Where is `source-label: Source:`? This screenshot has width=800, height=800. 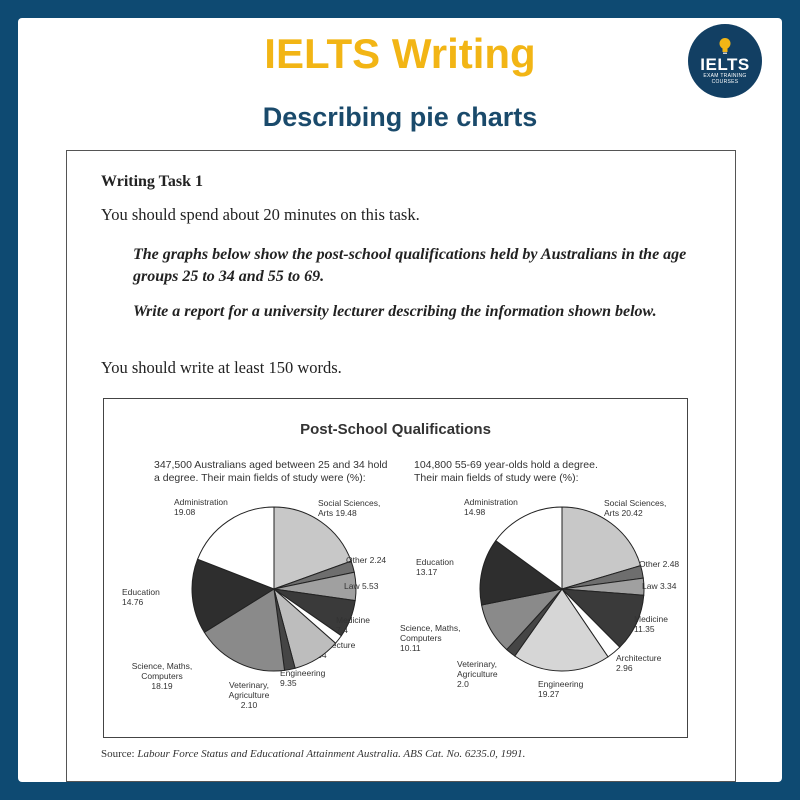 source-label: Source: is located at coordinates (118, 754).